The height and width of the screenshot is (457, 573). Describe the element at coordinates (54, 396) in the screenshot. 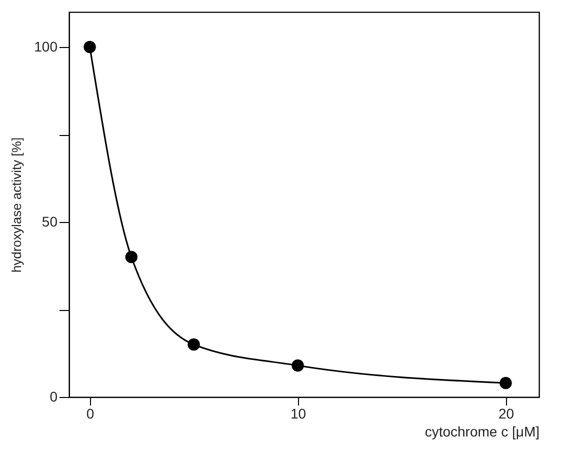

I see `y-tick-label: 0` at that location.